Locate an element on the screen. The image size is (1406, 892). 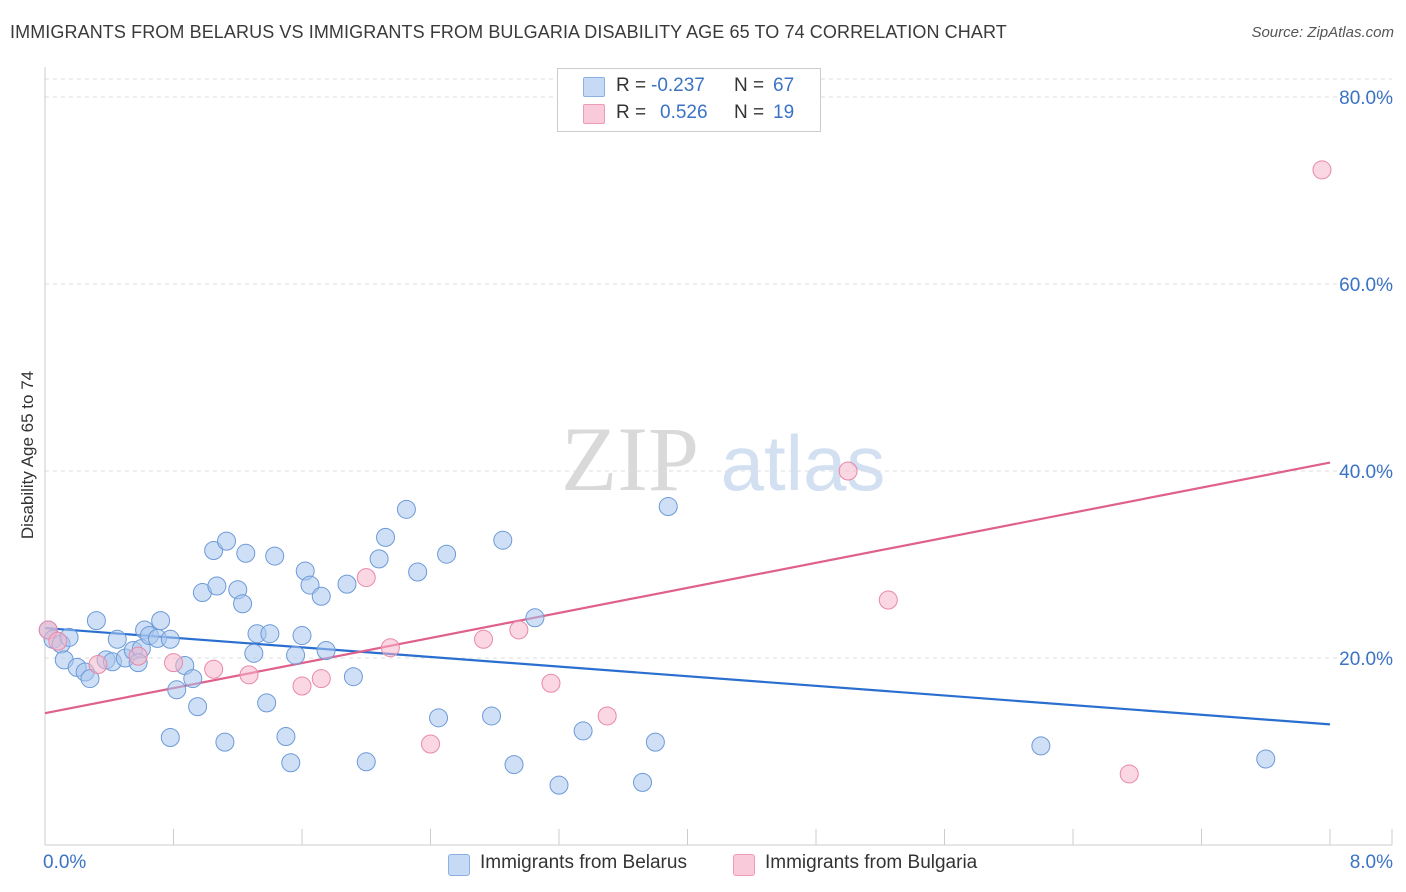
legend-label-belarus: Immigrants from Belarus is located at coordinates (583, 862).